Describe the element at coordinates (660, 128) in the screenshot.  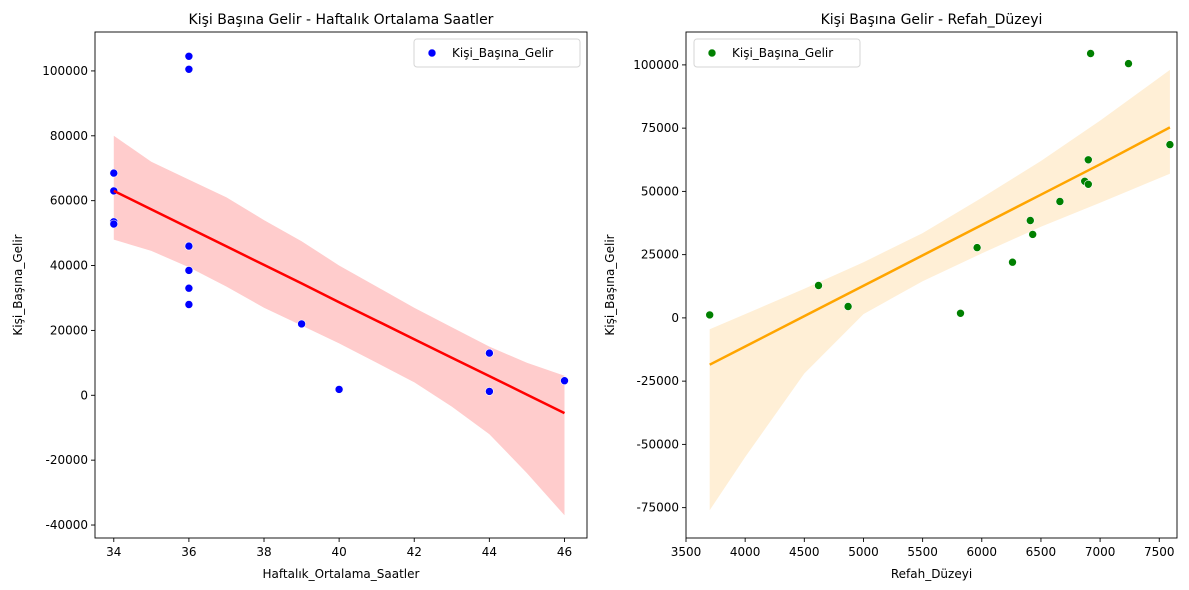
I see `y-tick-label: 75000` at that location.